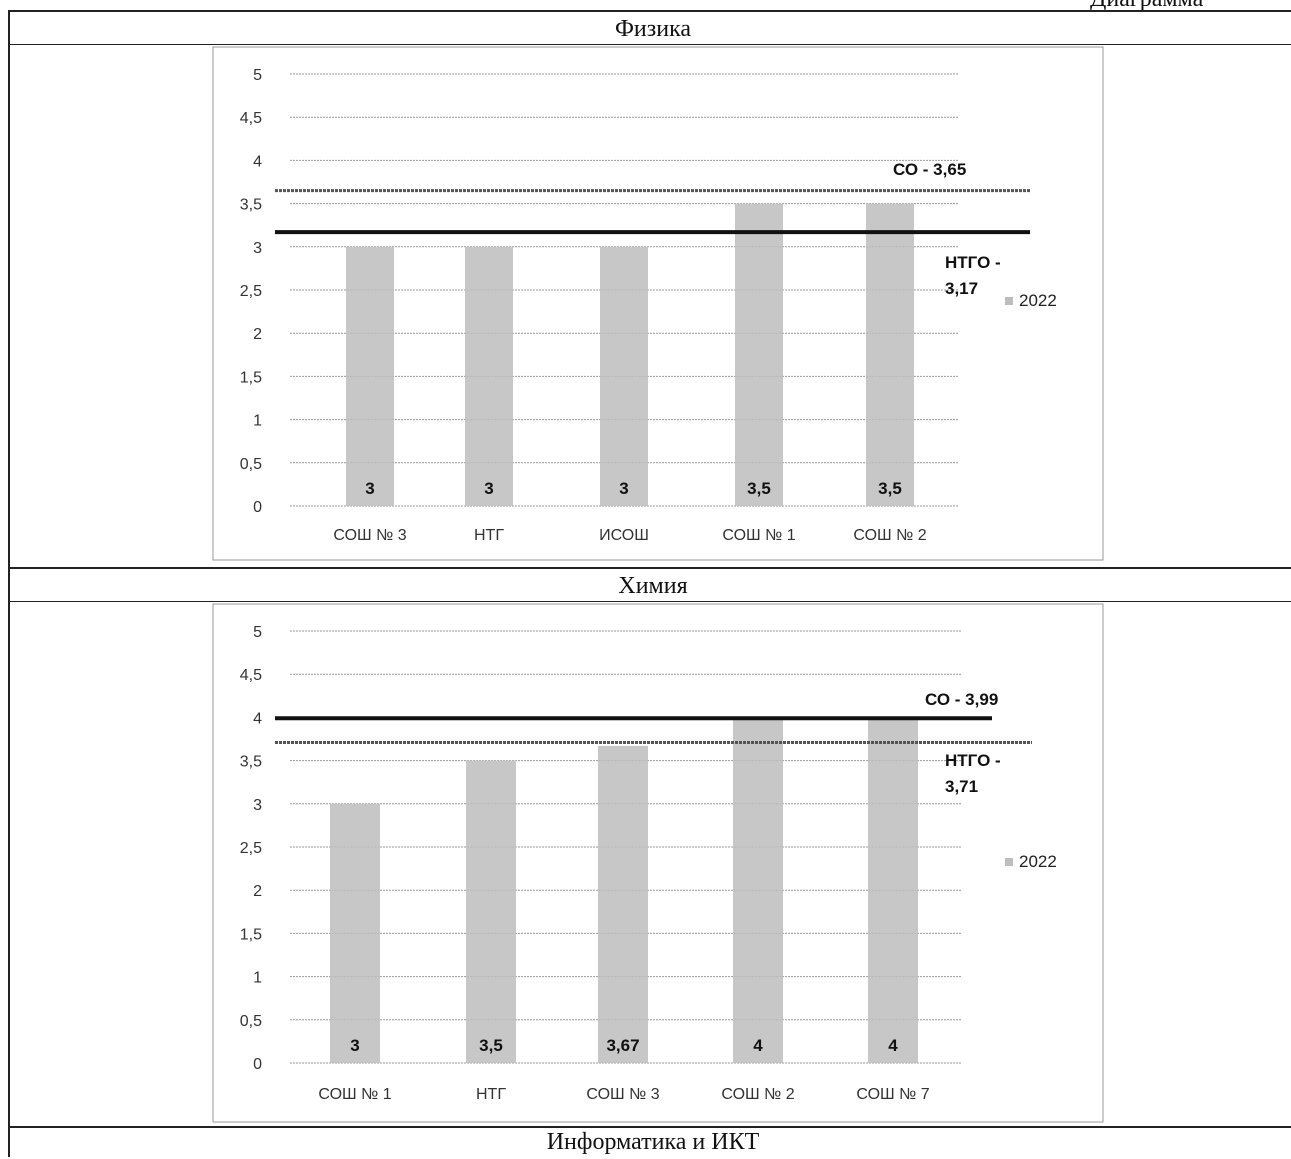  What do you see at coordinates (1146, 6) in the screenshot?
I see `diagram-caption: Диаграмма` at bounding box center [1146, 6].